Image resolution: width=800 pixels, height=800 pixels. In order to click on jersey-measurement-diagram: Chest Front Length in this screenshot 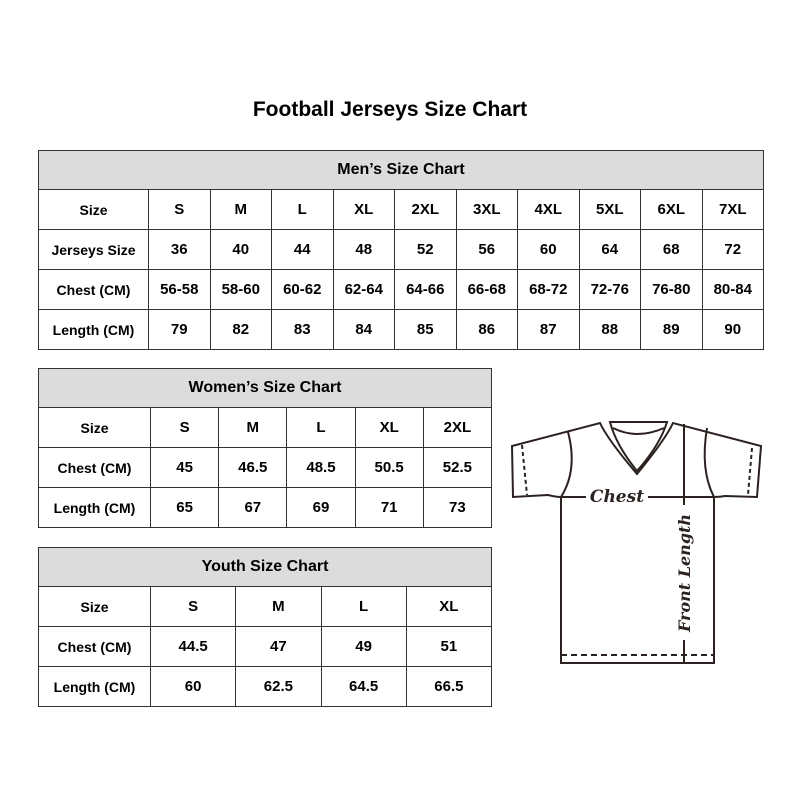, I will do `click(636, 542)`.